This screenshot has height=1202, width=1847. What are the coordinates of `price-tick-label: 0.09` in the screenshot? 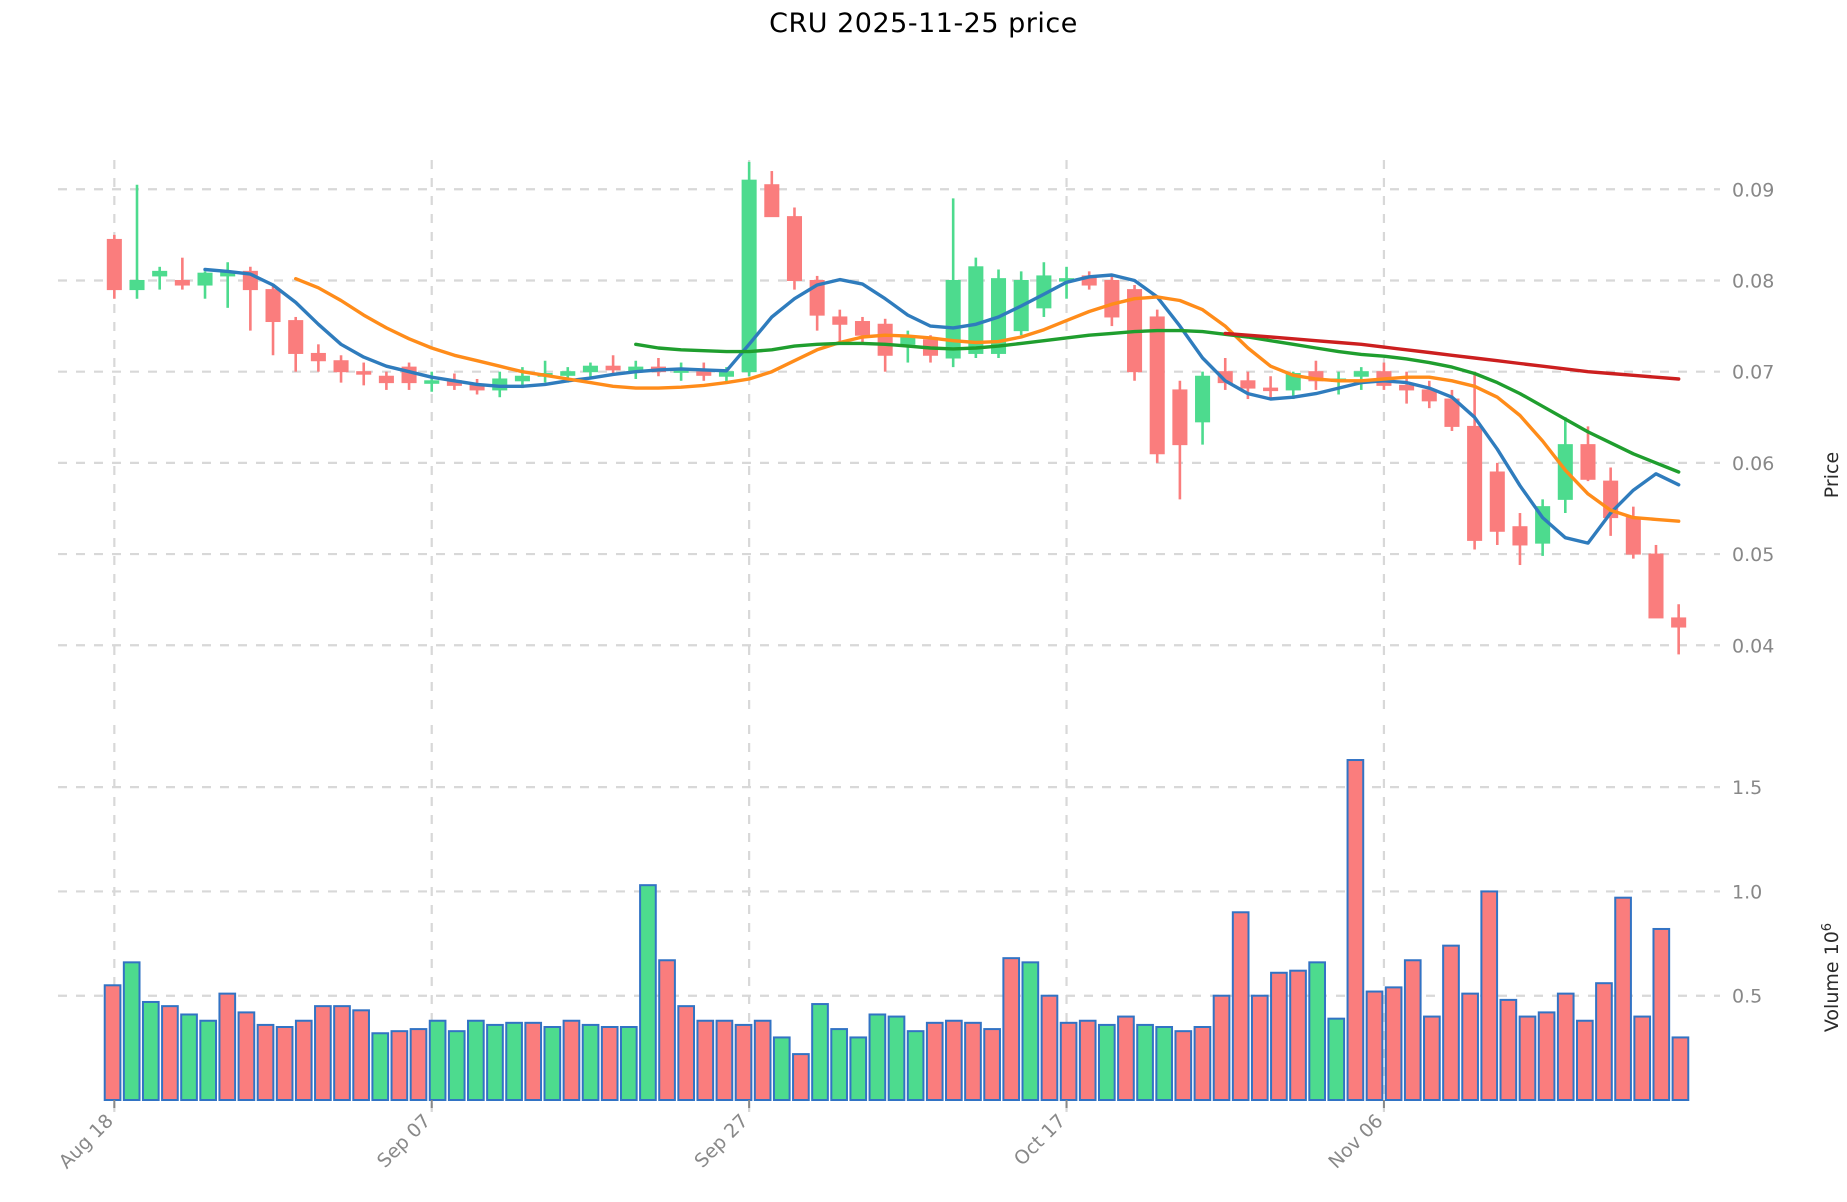 It's located at (1753, 190).